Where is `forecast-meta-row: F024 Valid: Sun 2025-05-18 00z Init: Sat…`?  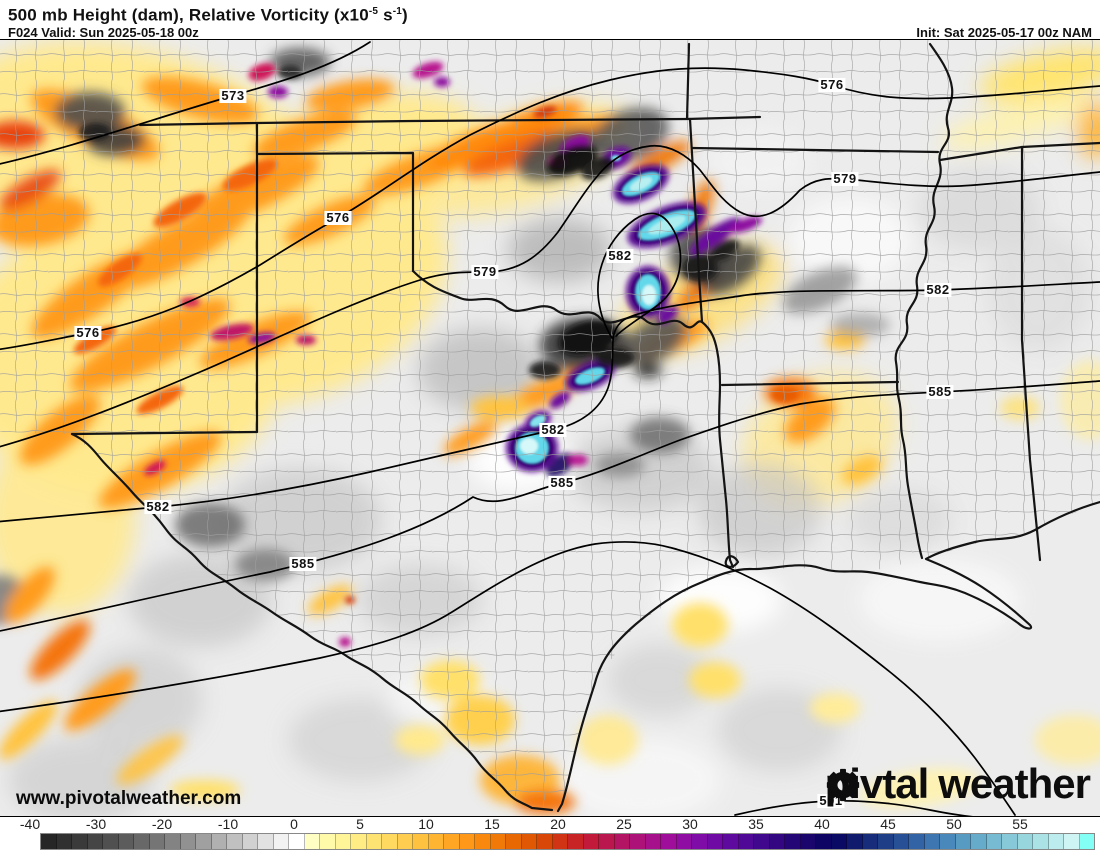
forecast-meta-row: F024 Valid: Sun 2025-05-18 00z Init: Sat… is located at coordinates (550, 32).